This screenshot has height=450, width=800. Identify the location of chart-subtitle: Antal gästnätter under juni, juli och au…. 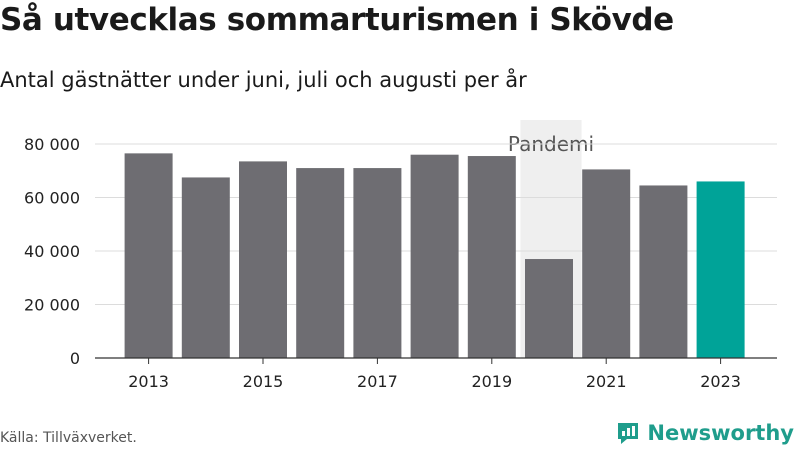
(263, 80).